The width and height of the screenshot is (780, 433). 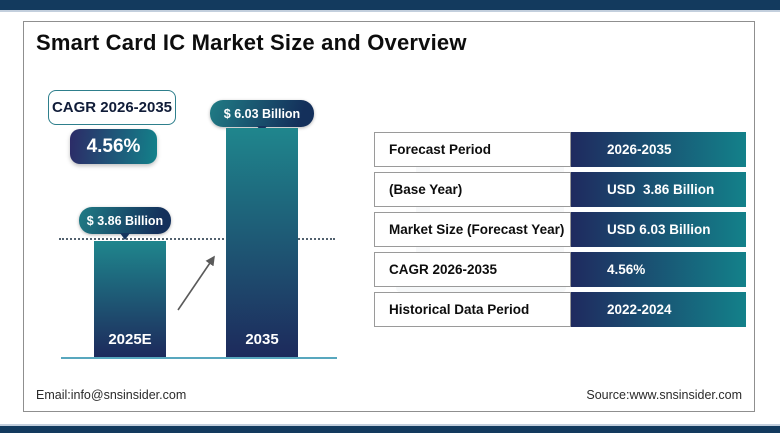 I want to click on bottom-band, so click(x=390, y=429).